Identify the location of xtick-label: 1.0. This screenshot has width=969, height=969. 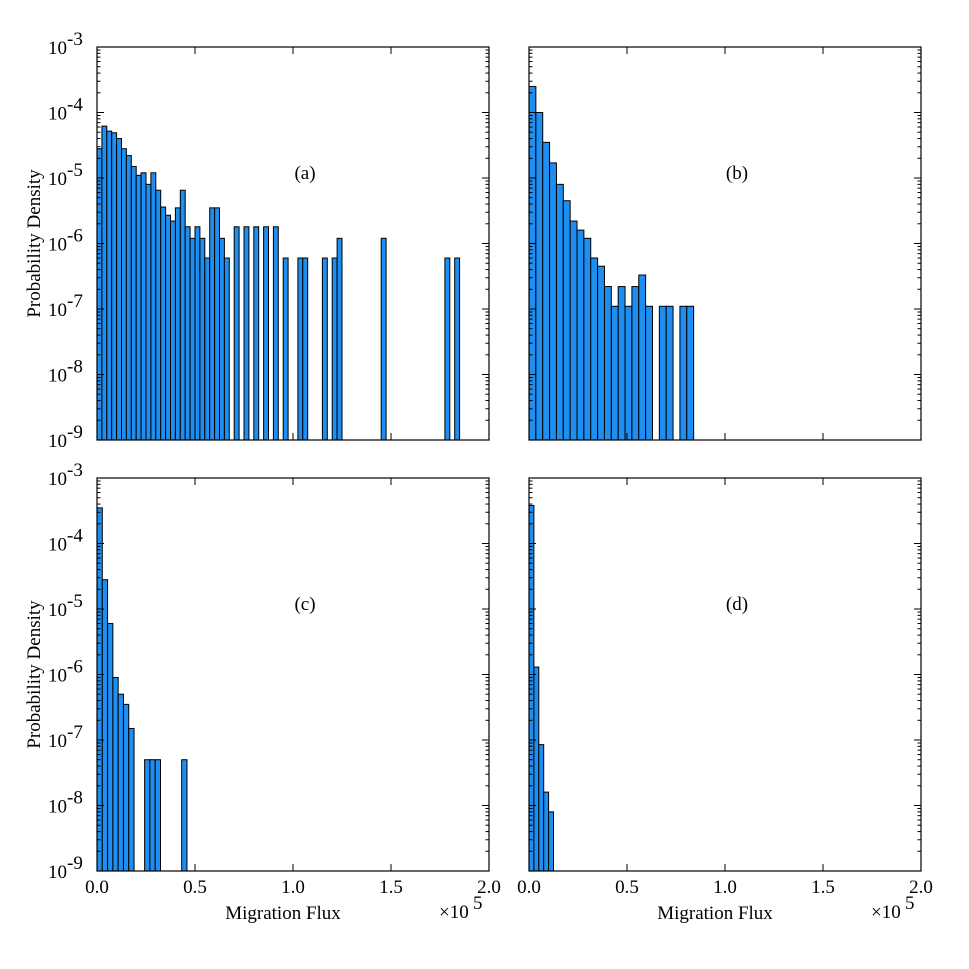
(293, 887).